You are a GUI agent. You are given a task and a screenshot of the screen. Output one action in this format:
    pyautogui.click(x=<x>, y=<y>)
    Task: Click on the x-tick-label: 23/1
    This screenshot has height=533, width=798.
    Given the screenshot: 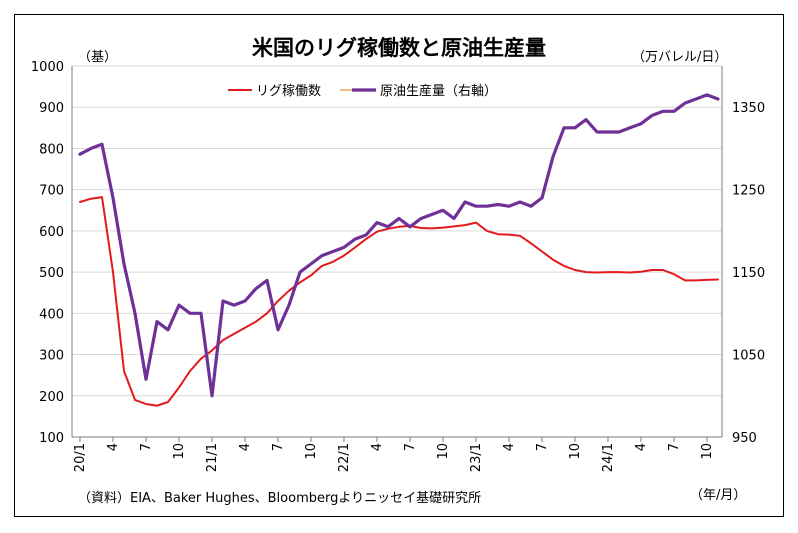 What is the action you would take?
    pyautogui.click(x=476, y=457)
    